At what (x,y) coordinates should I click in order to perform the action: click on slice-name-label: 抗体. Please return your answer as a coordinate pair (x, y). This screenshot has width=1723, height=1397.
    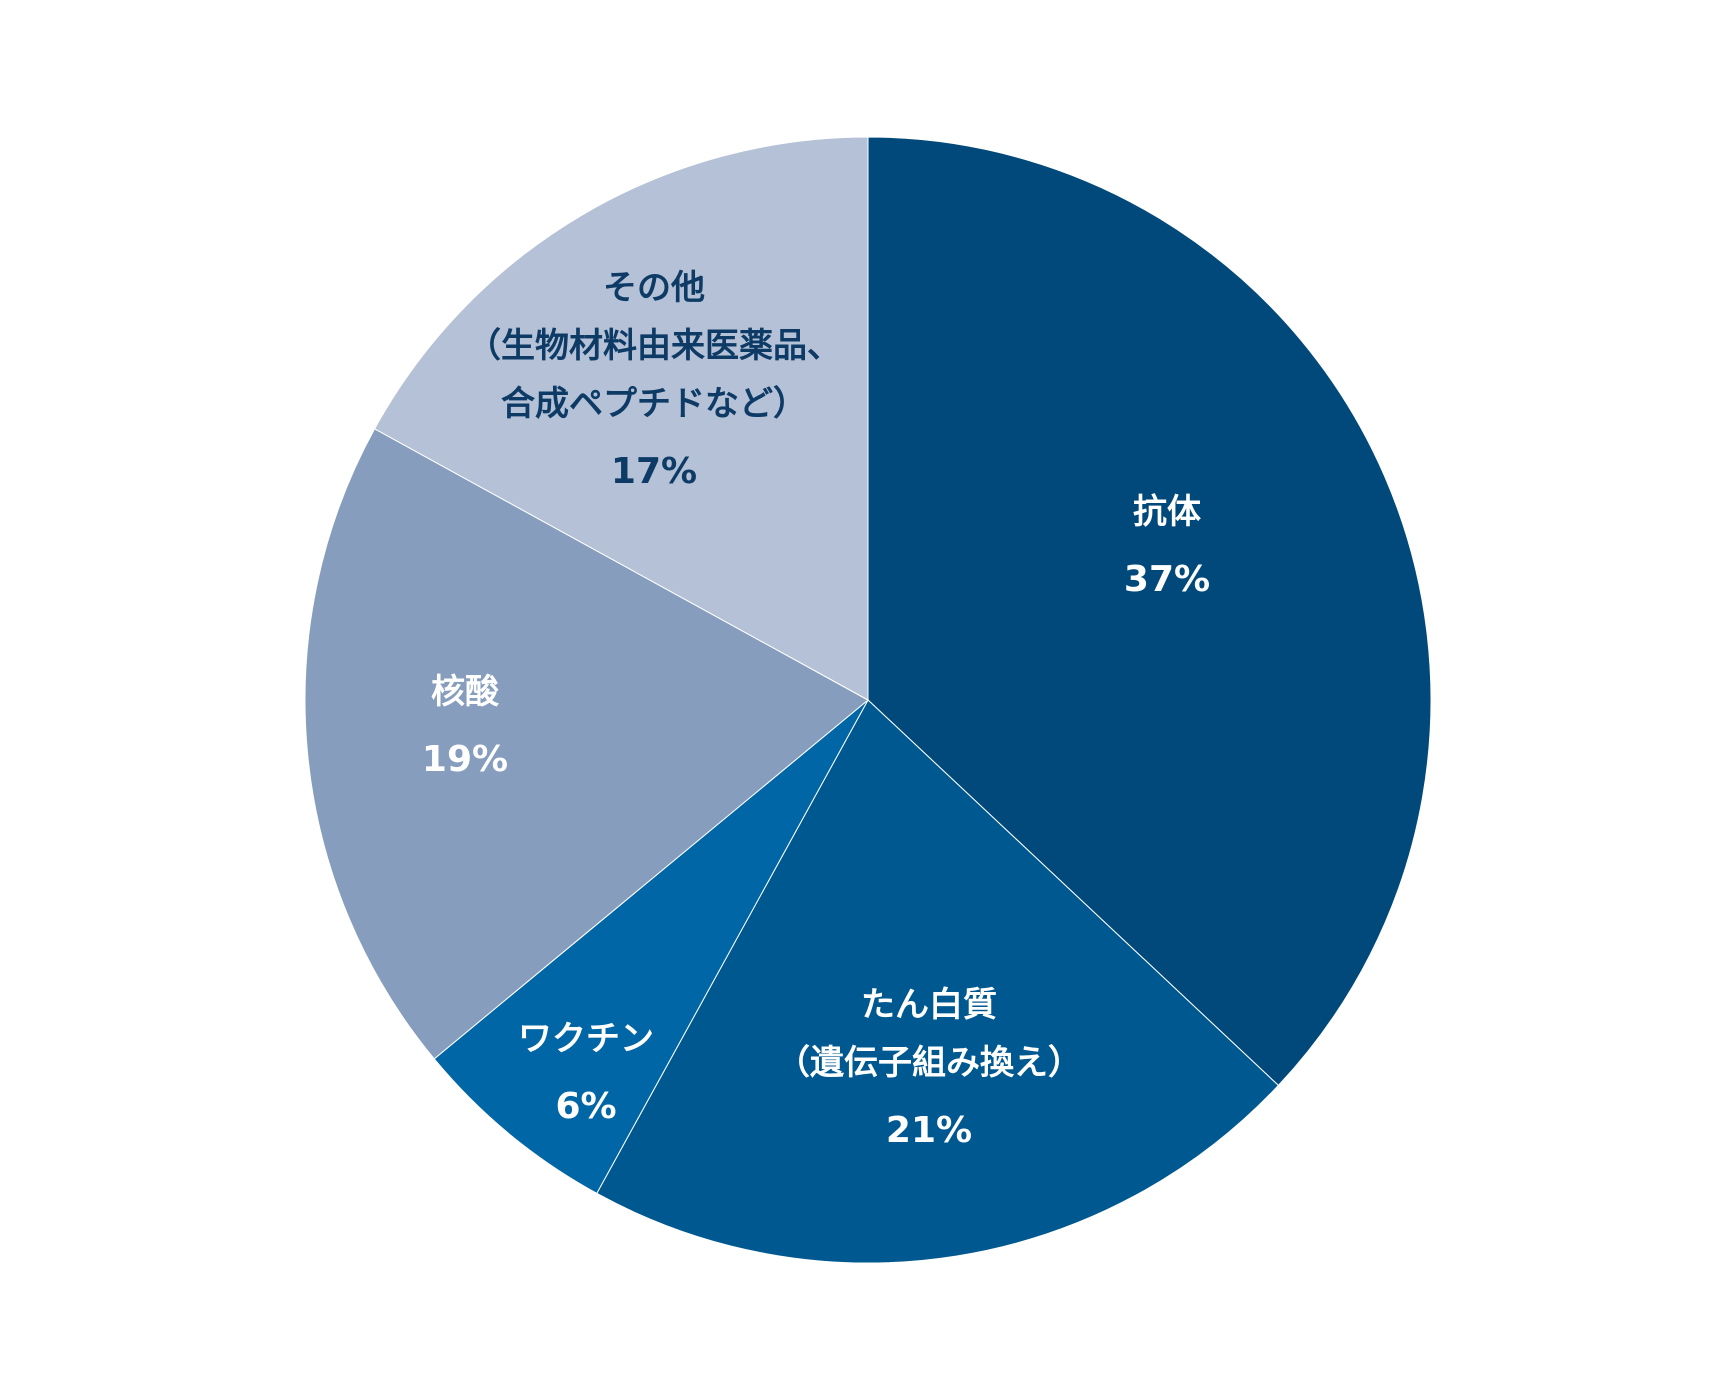
    Looking at the image, I should click on (1167, 512).